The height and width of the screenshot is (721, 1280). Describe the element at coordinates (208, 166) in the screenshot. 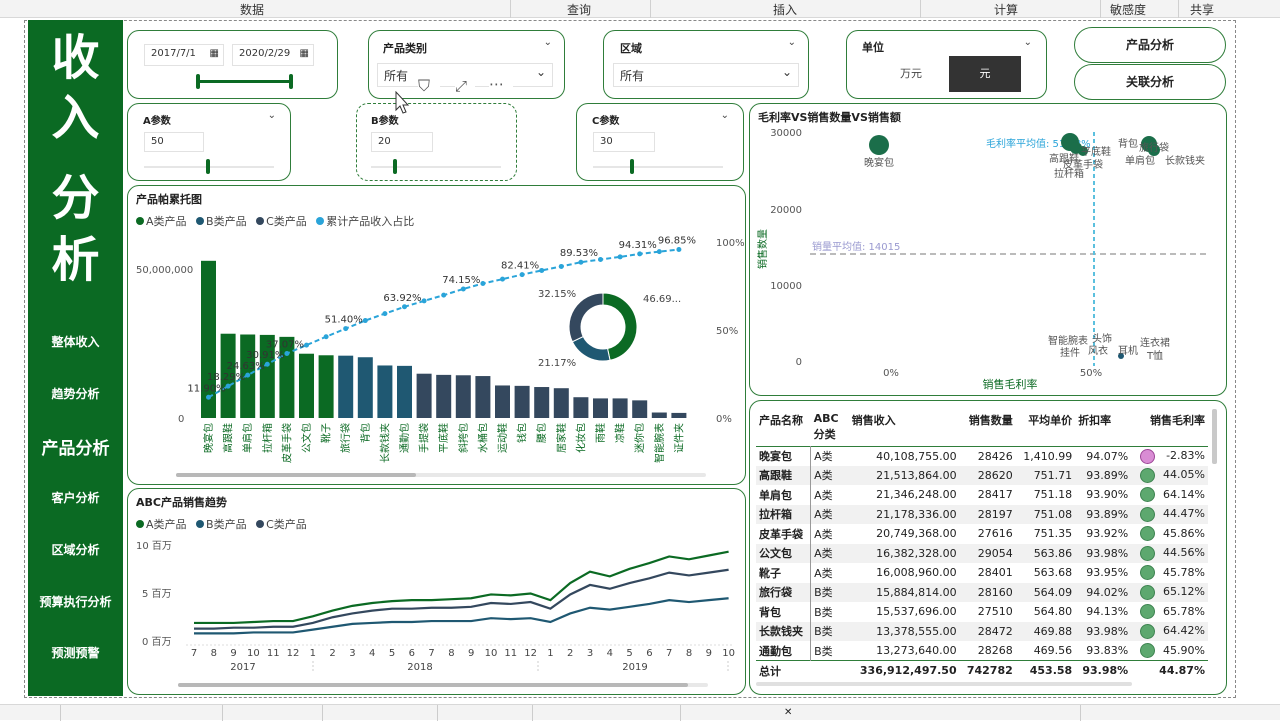

I see `param-a-handle` at that location.